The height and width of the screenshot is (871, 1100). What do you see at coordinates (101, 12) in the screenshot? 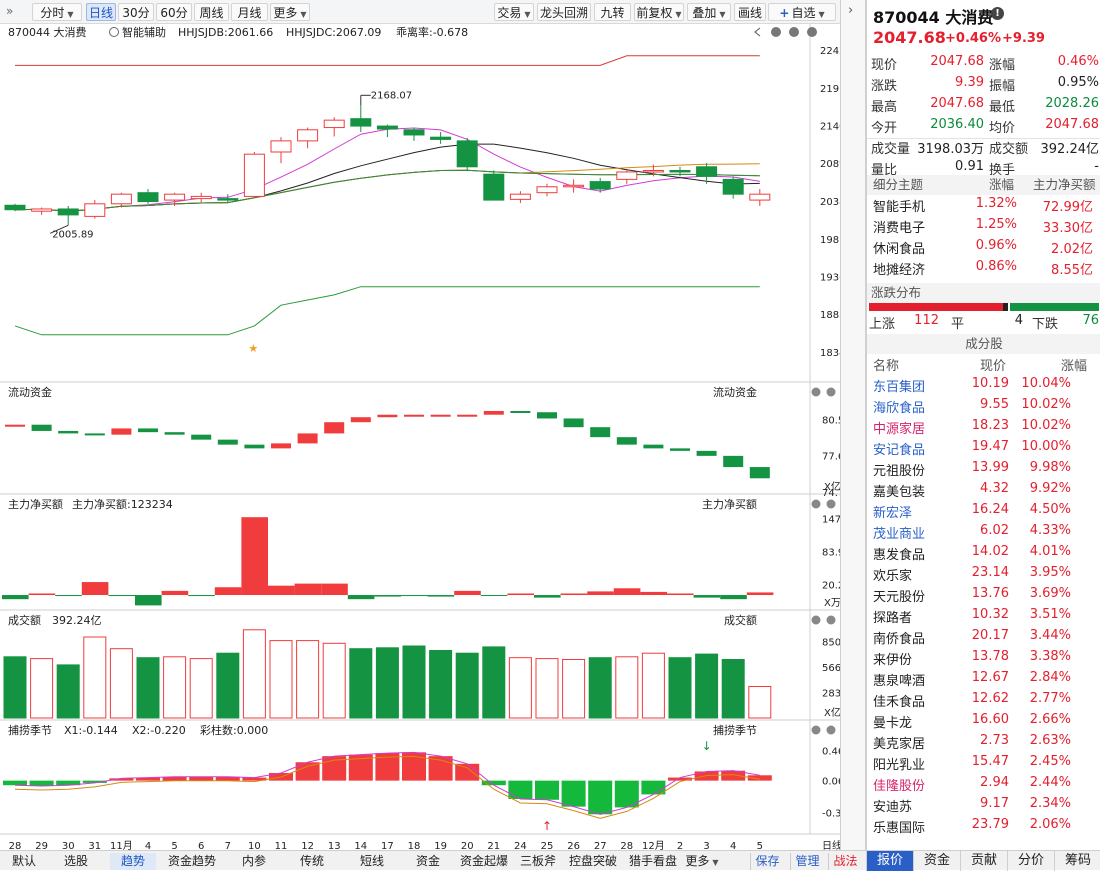
I see `period-tab-1: 日线` at bounding box center [101, 12].